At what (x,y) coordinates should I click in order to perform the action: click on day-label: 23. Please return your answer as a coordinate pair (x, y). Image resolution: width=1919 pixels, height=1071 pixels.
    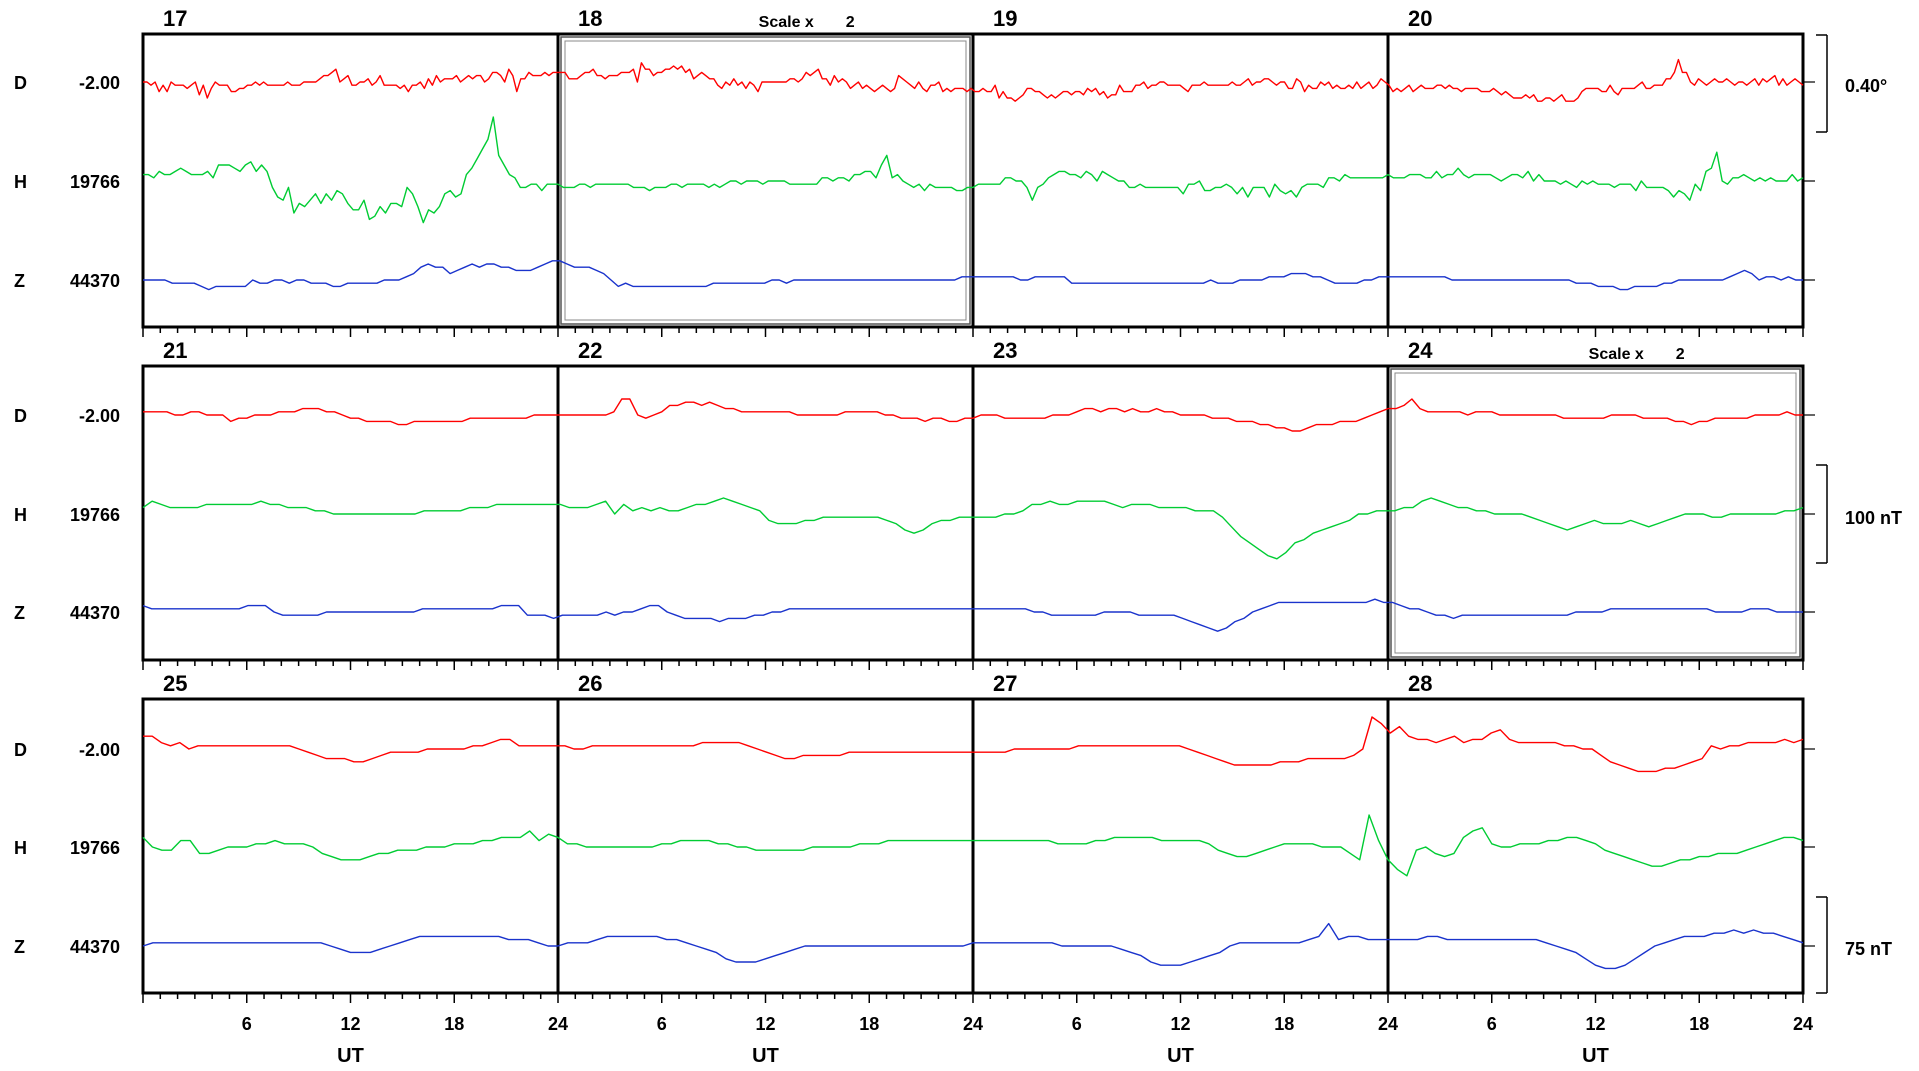
    Looking at the image, I should click on (1005, 350).